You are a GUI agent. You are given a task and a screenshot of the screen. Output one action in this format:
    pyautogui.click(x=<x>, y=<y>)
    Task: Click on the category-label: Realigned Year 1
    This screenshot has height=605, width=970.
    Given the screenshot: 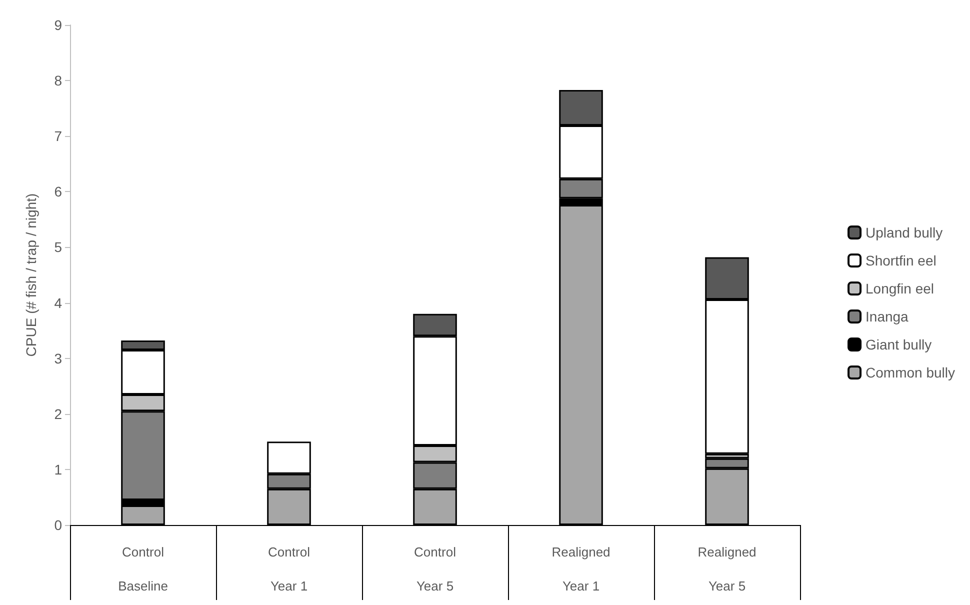 What is the action you would take?
    pyautogui.click(x=581, y=569)
    